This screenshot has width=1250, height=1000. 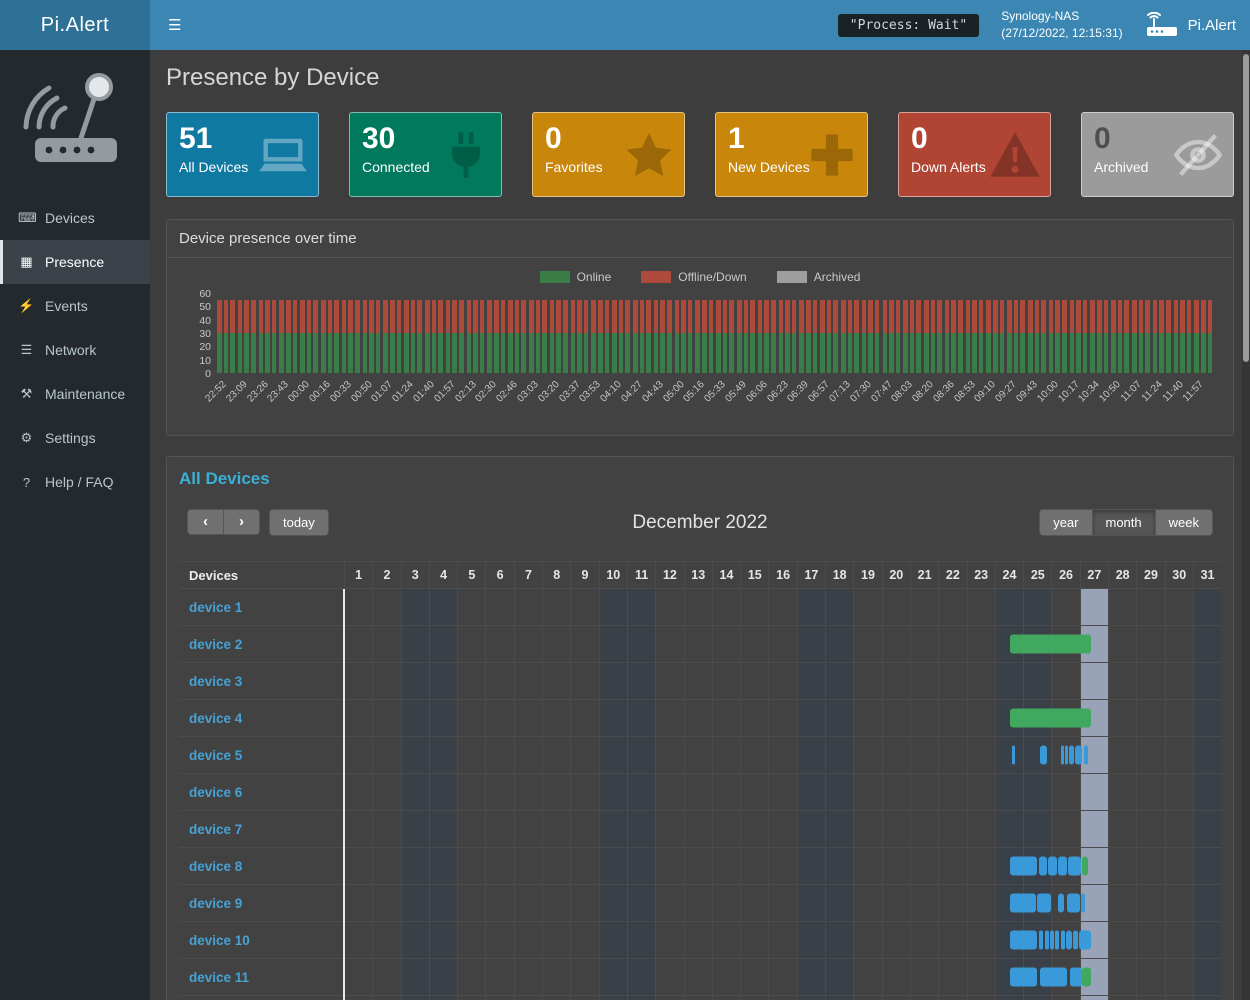 I want to click on y-tick-label: 20, so click(x=205, y=347).